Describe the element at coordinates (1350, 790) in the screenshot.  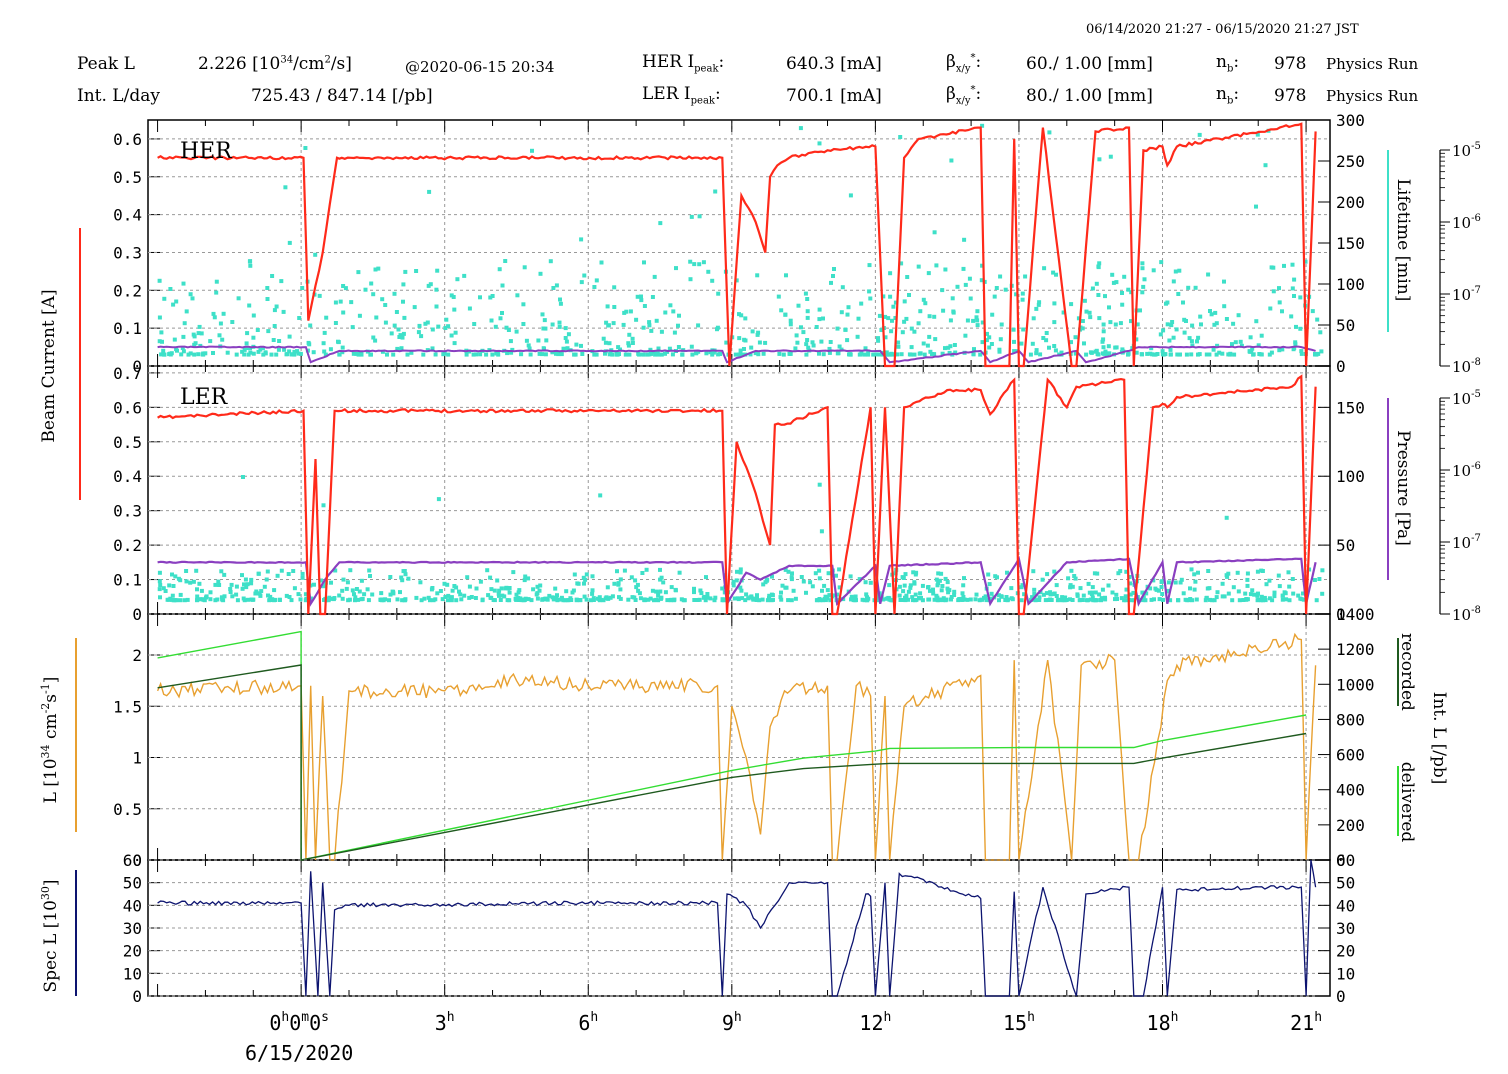
I see `y-tick-label-right: 400` at that location.